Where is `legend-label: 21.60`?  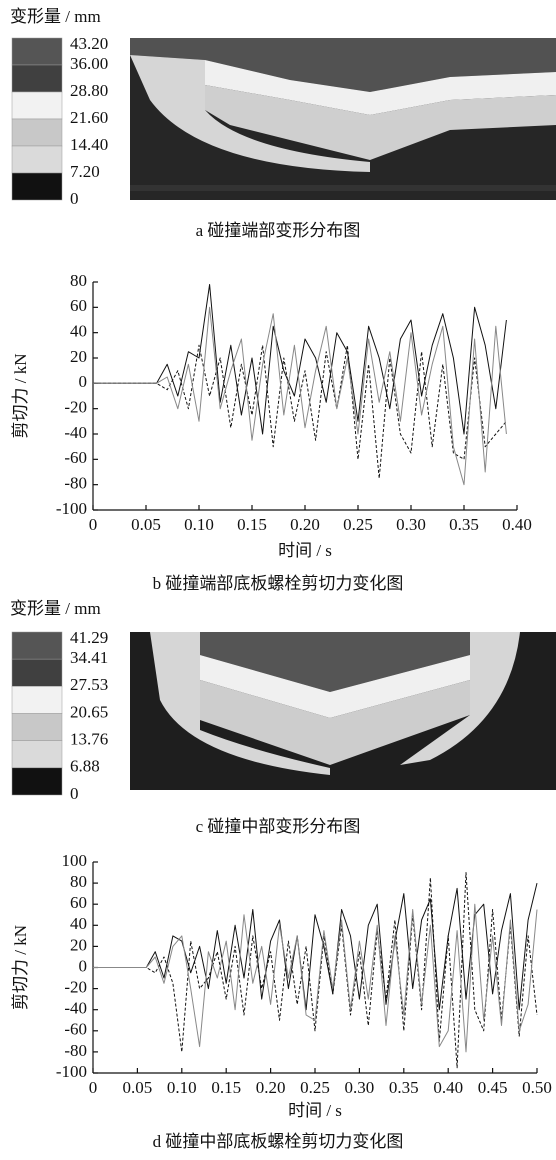 legend-label: 21.60 is located at coordinates (89, 117).